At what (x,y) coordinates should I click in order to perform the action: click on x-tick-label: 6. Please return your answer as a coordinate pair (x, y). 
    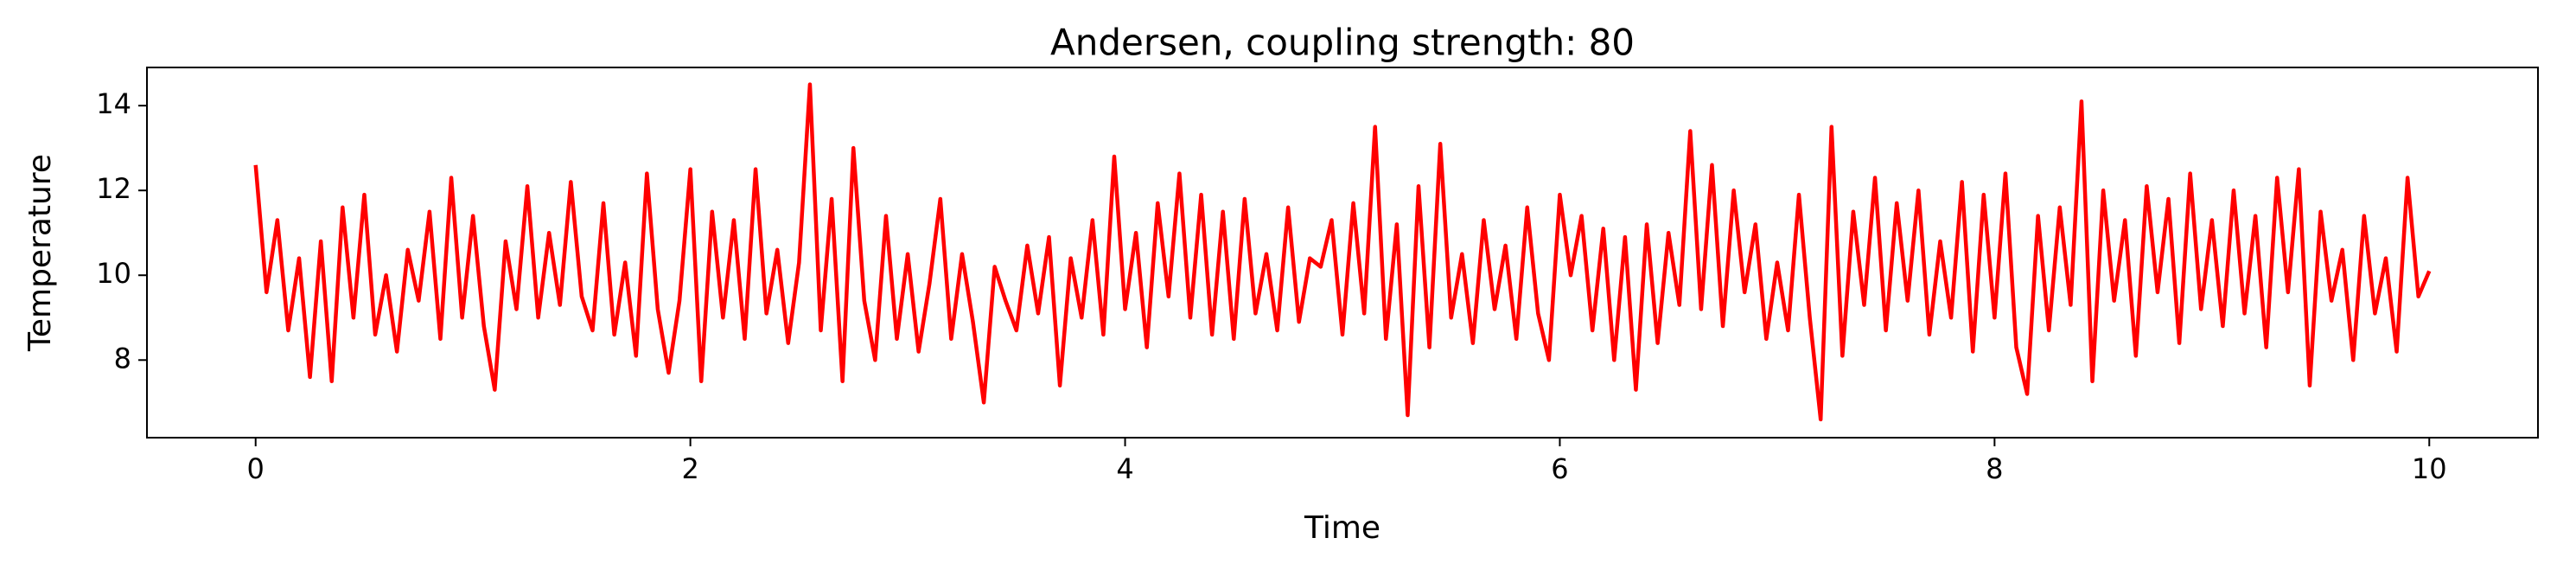
    Looking at the image, I should click on (1559, 469).